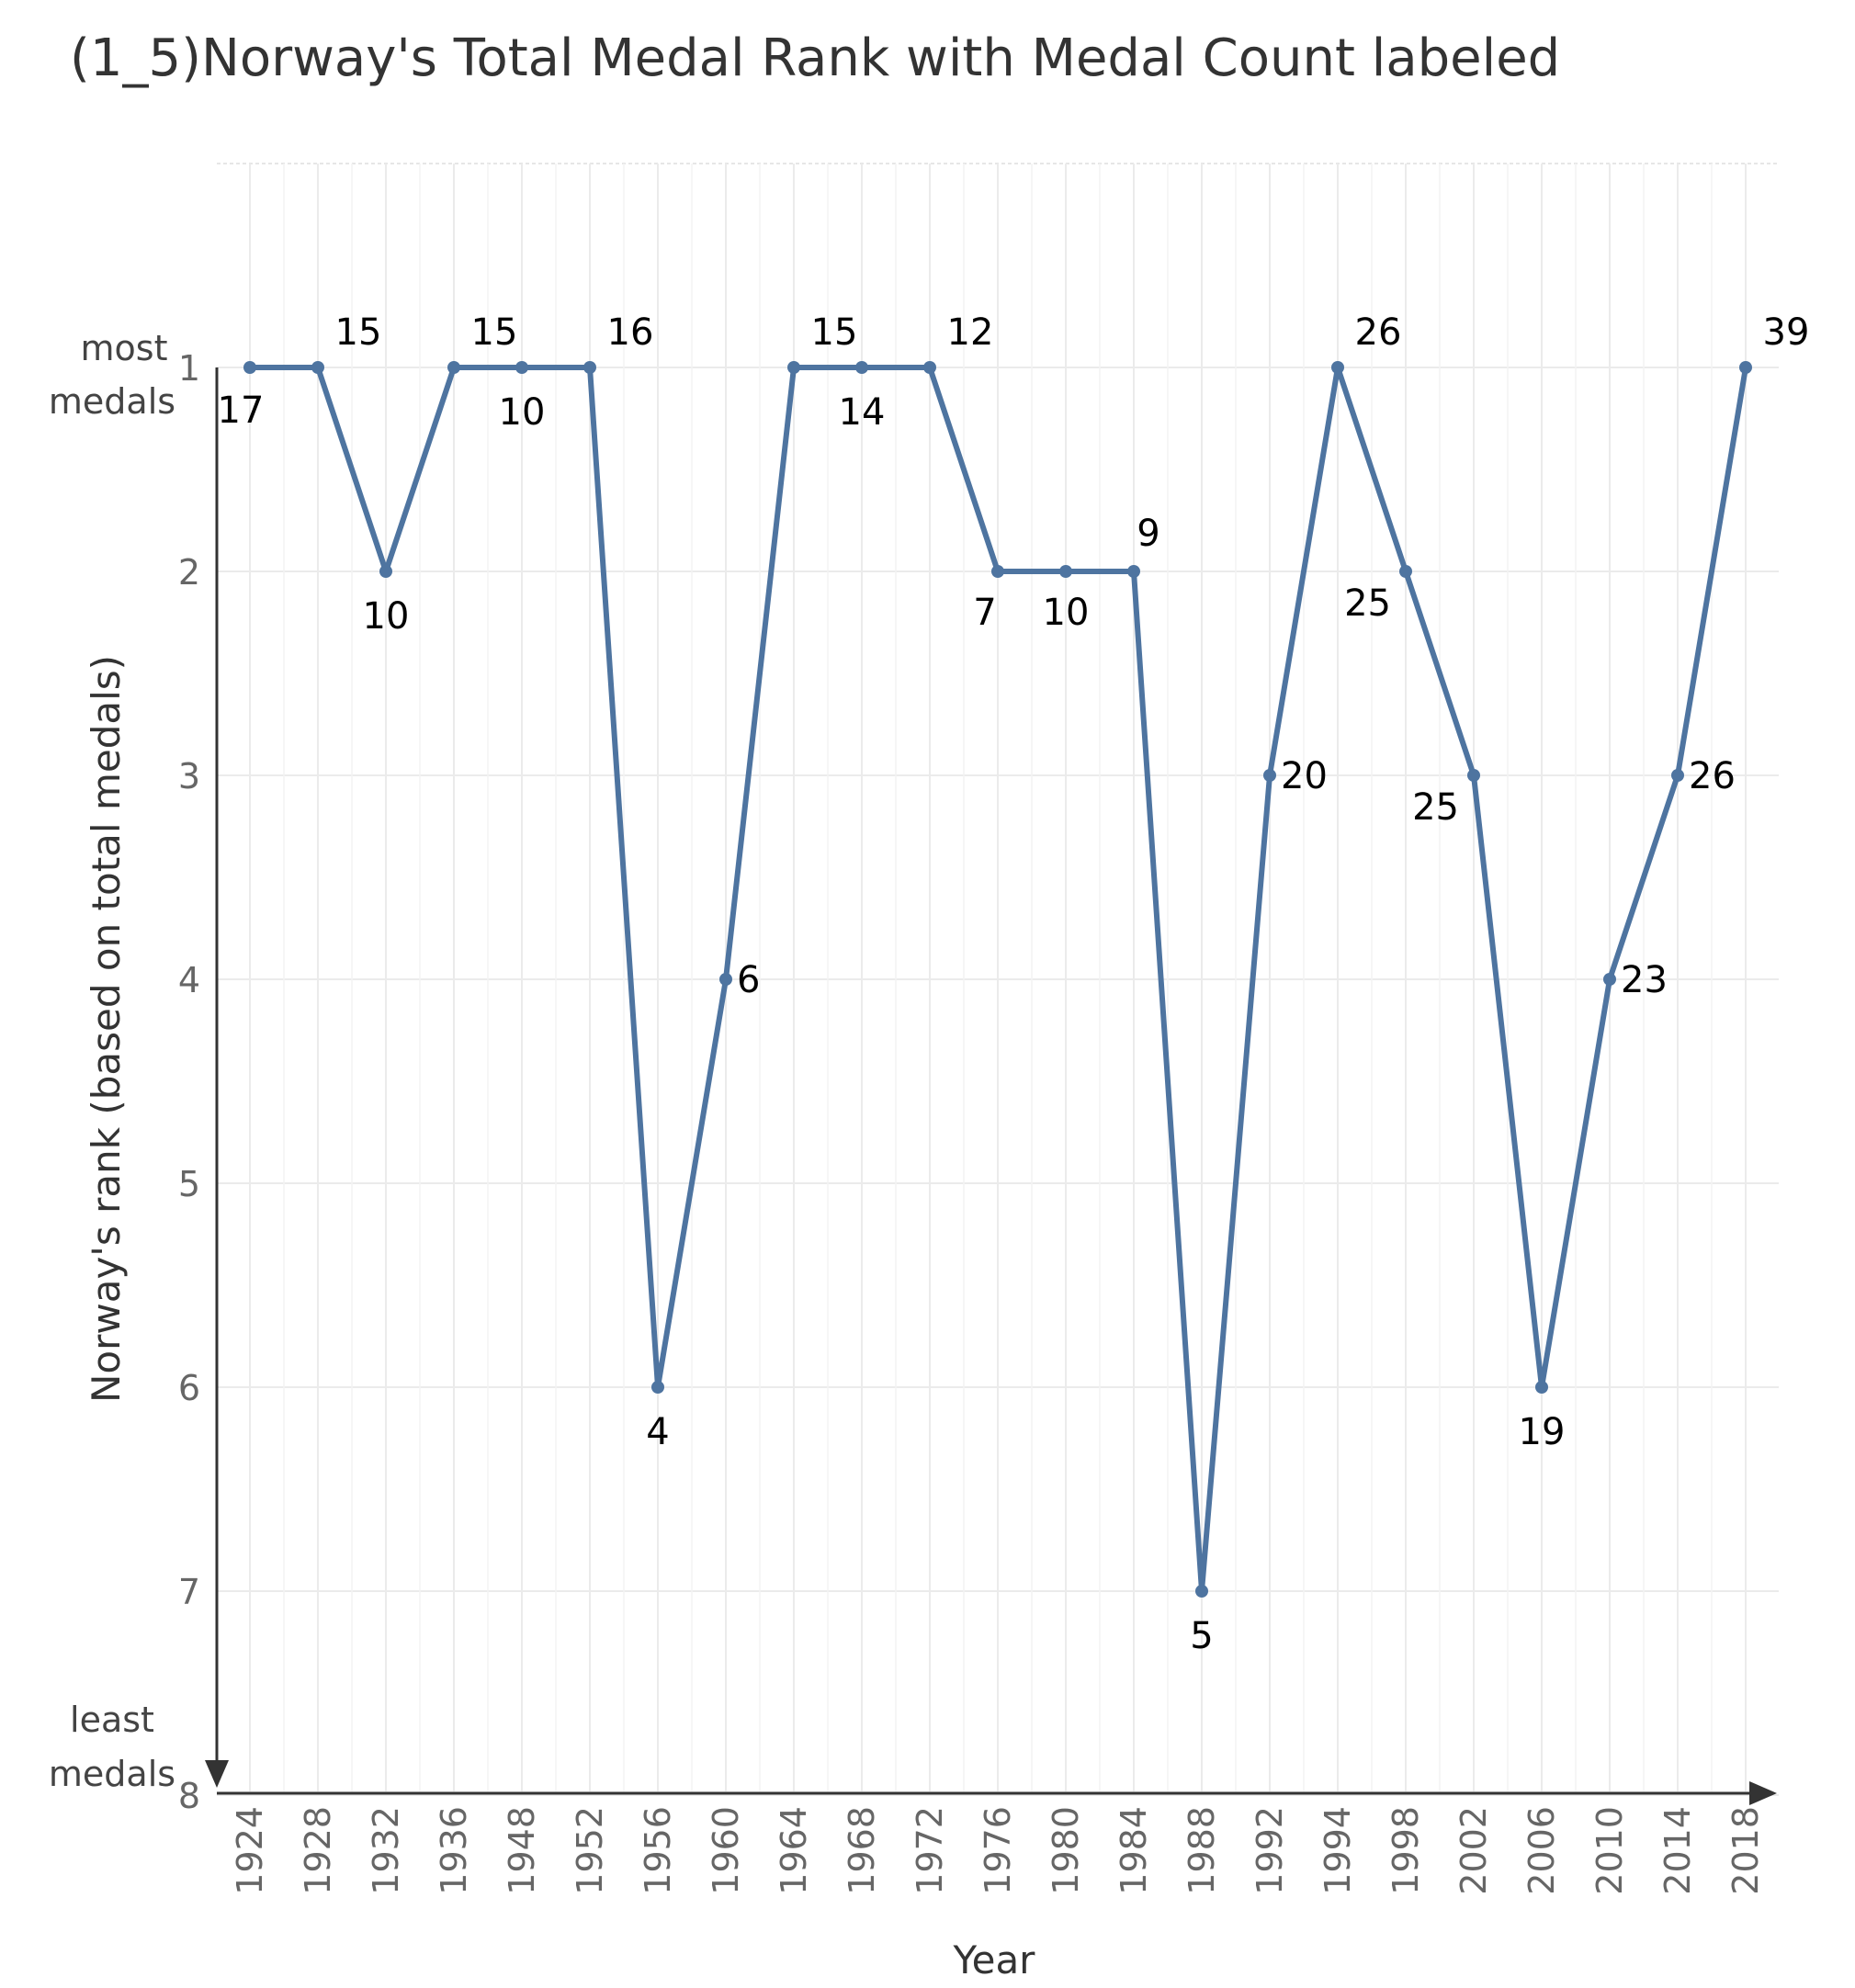 The image size is (1855, 1988). Describe the element at coordinates (125, 348) in the screenshot. I see `y-top-label-line1: most` at that location.